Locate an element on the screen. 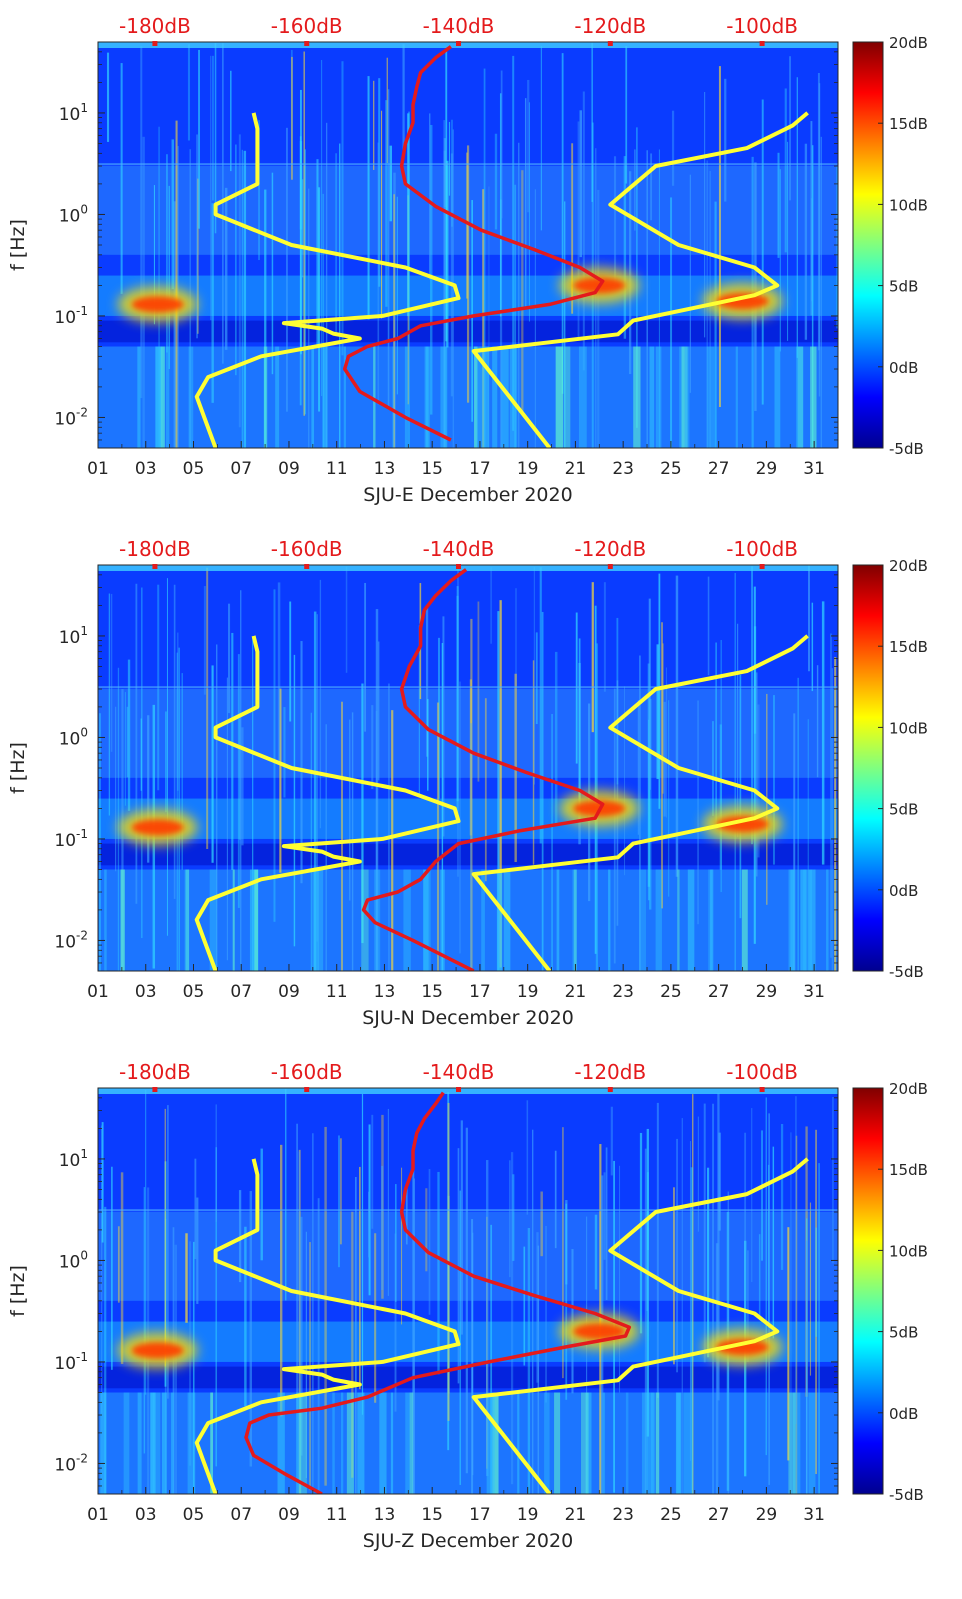 The image size is (962, 1599). y-tick-label: 10⁰ is located at coordinates (73, 737).